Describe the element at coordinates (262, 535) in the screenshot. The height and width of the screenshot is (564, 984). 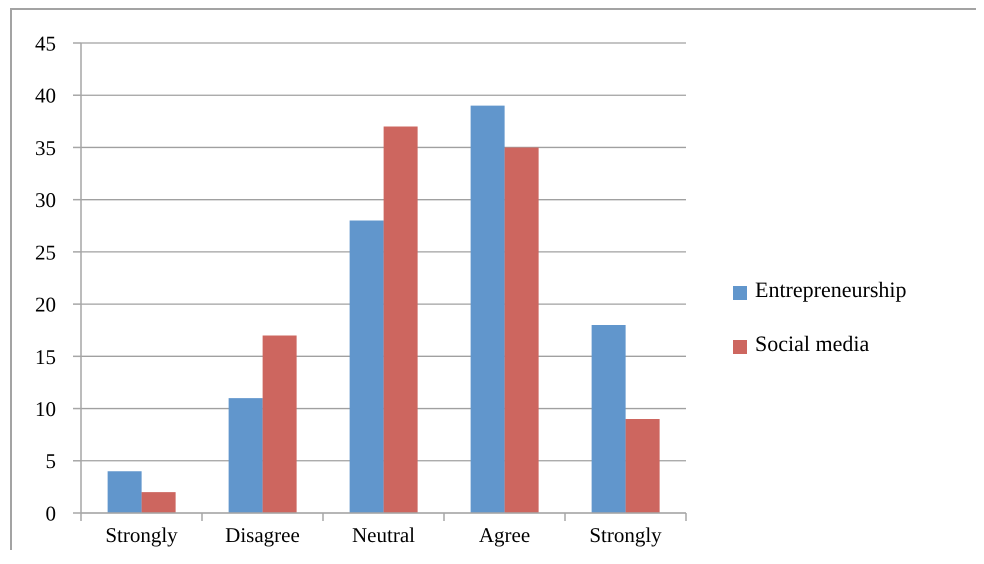
I see `x-tick-label: Disagree` at that location.